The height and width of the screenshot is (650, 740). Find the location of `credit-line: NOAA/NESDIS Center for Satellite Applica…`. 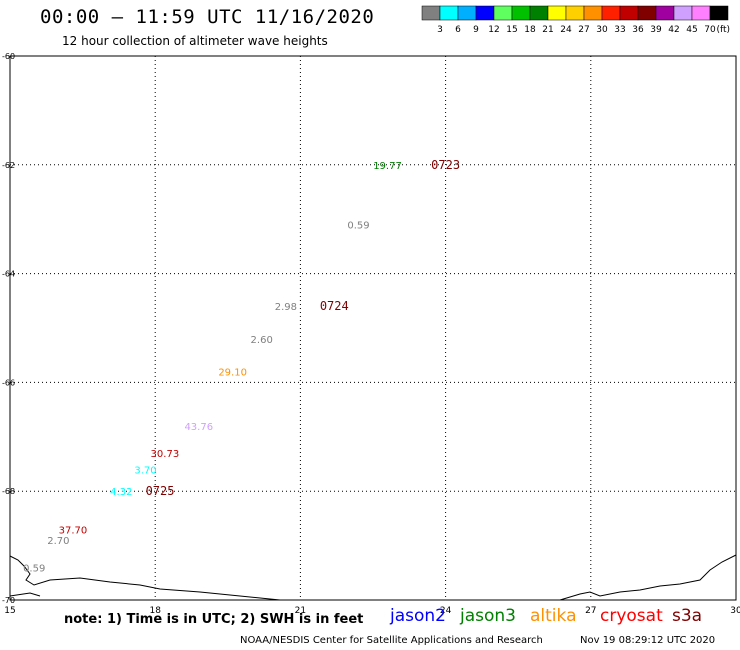

credit-line: NOAA/NESDIS Center for Satellite Applica… is located at coordinates (391, 640).